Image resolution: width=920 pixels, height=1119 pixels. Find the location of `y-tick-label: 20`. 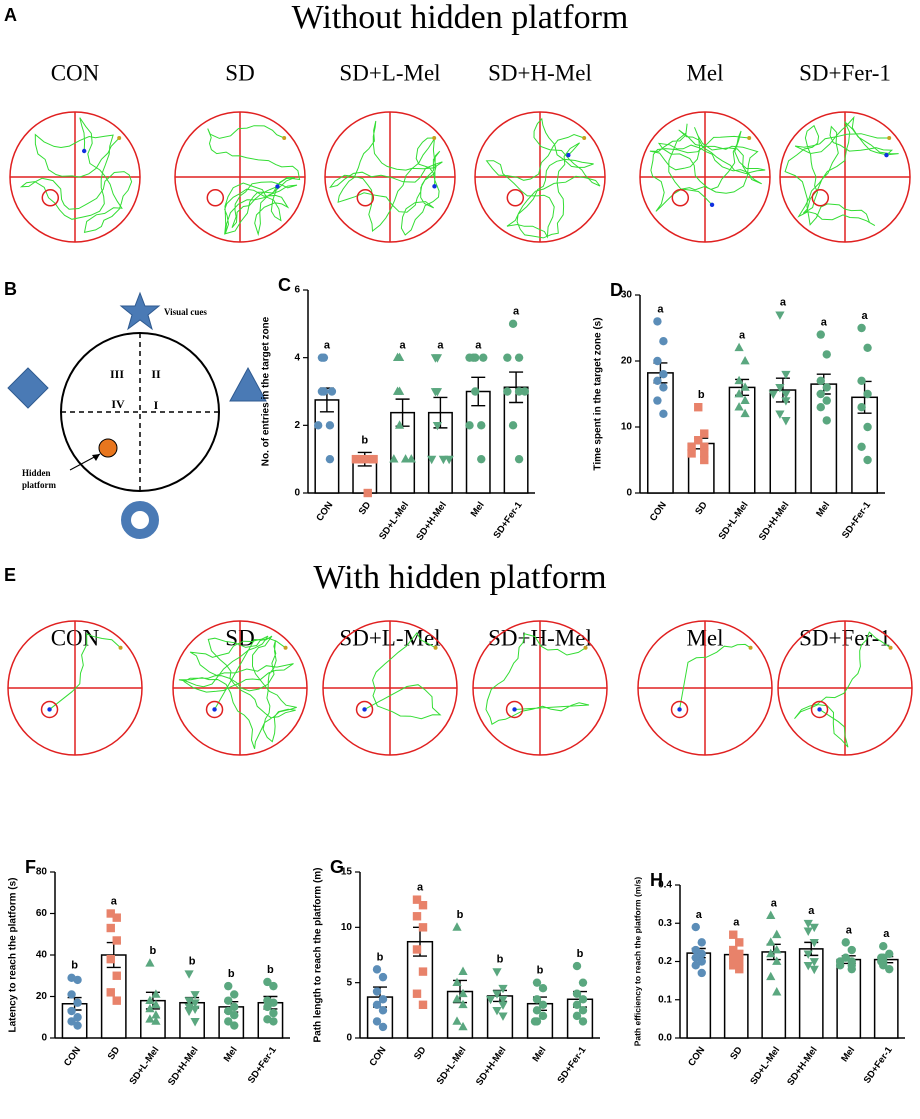

y-tick-label: 20 is located at coordinates (627, 361).